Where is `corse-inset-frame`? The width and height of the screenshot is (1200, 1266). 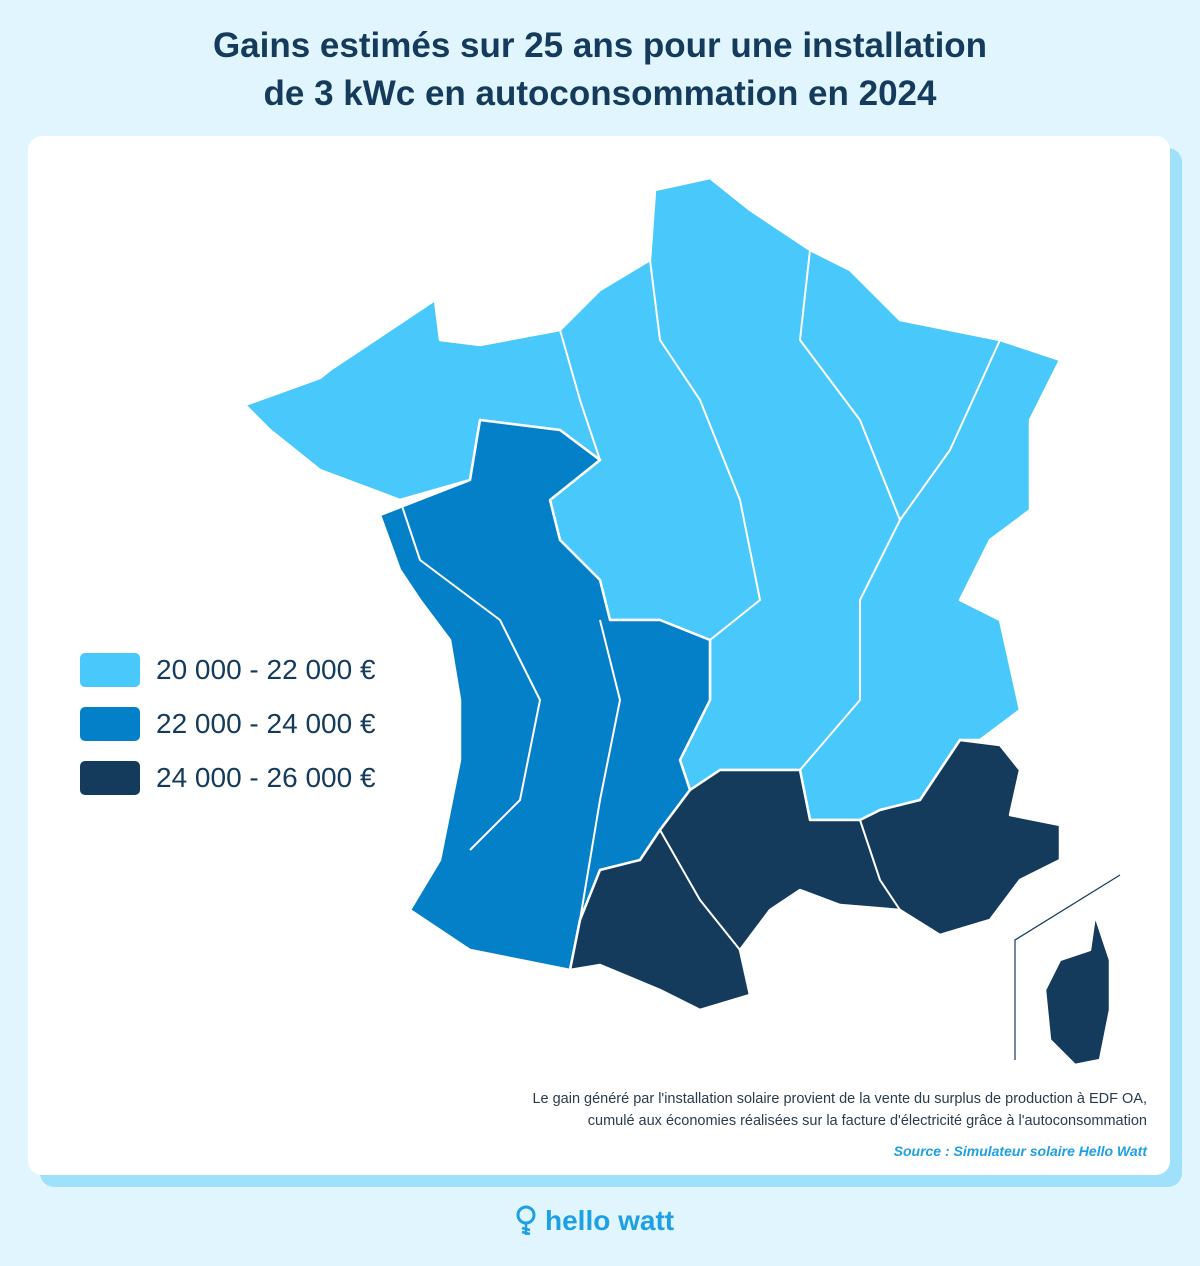
corse-inset-frame is located at coordinates (1067, 967).